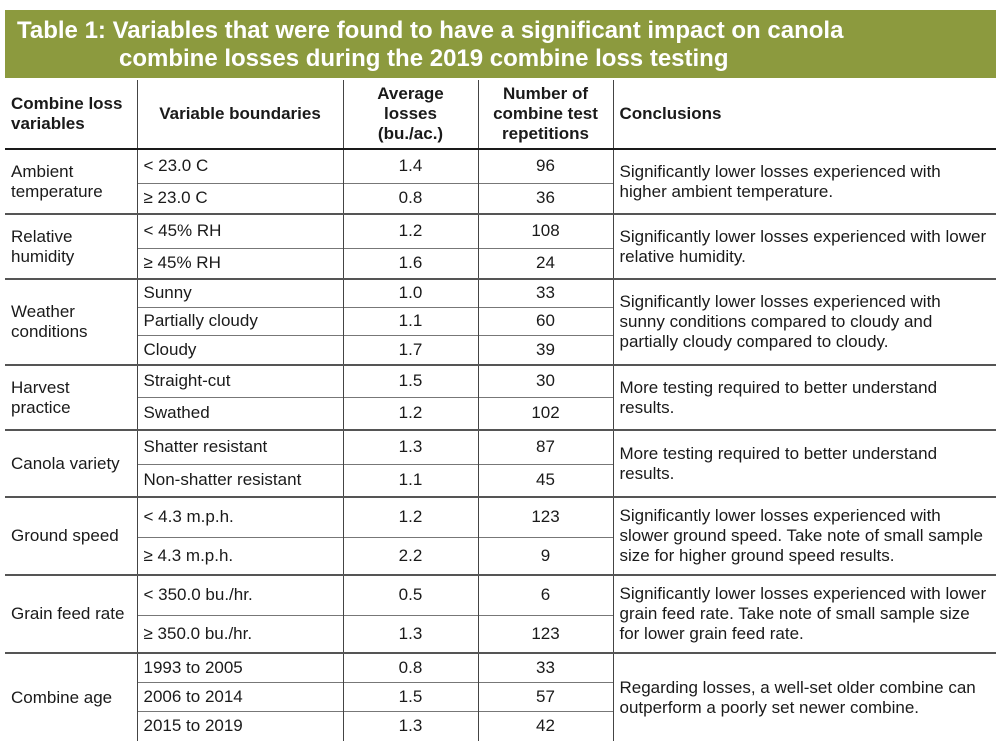 Image resolution: width=1000 pixels, height=747 pixels. What do you see at coordinates (411, 263) in the screenshot?
I see `average-losses-cell: 1.6` at bounding box center [411, 263].